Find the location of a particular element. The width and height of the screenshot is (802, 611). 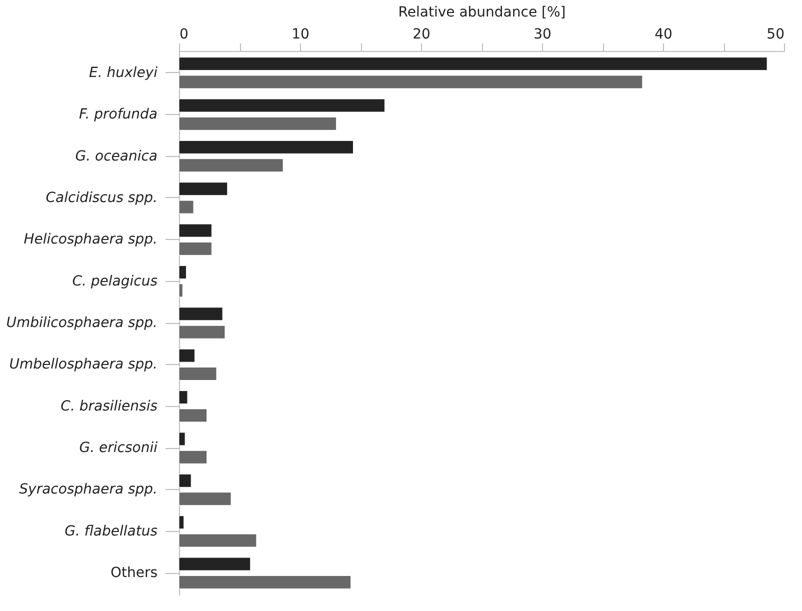

y-tick-label: F. profunda is located at coordinates (118, 114).